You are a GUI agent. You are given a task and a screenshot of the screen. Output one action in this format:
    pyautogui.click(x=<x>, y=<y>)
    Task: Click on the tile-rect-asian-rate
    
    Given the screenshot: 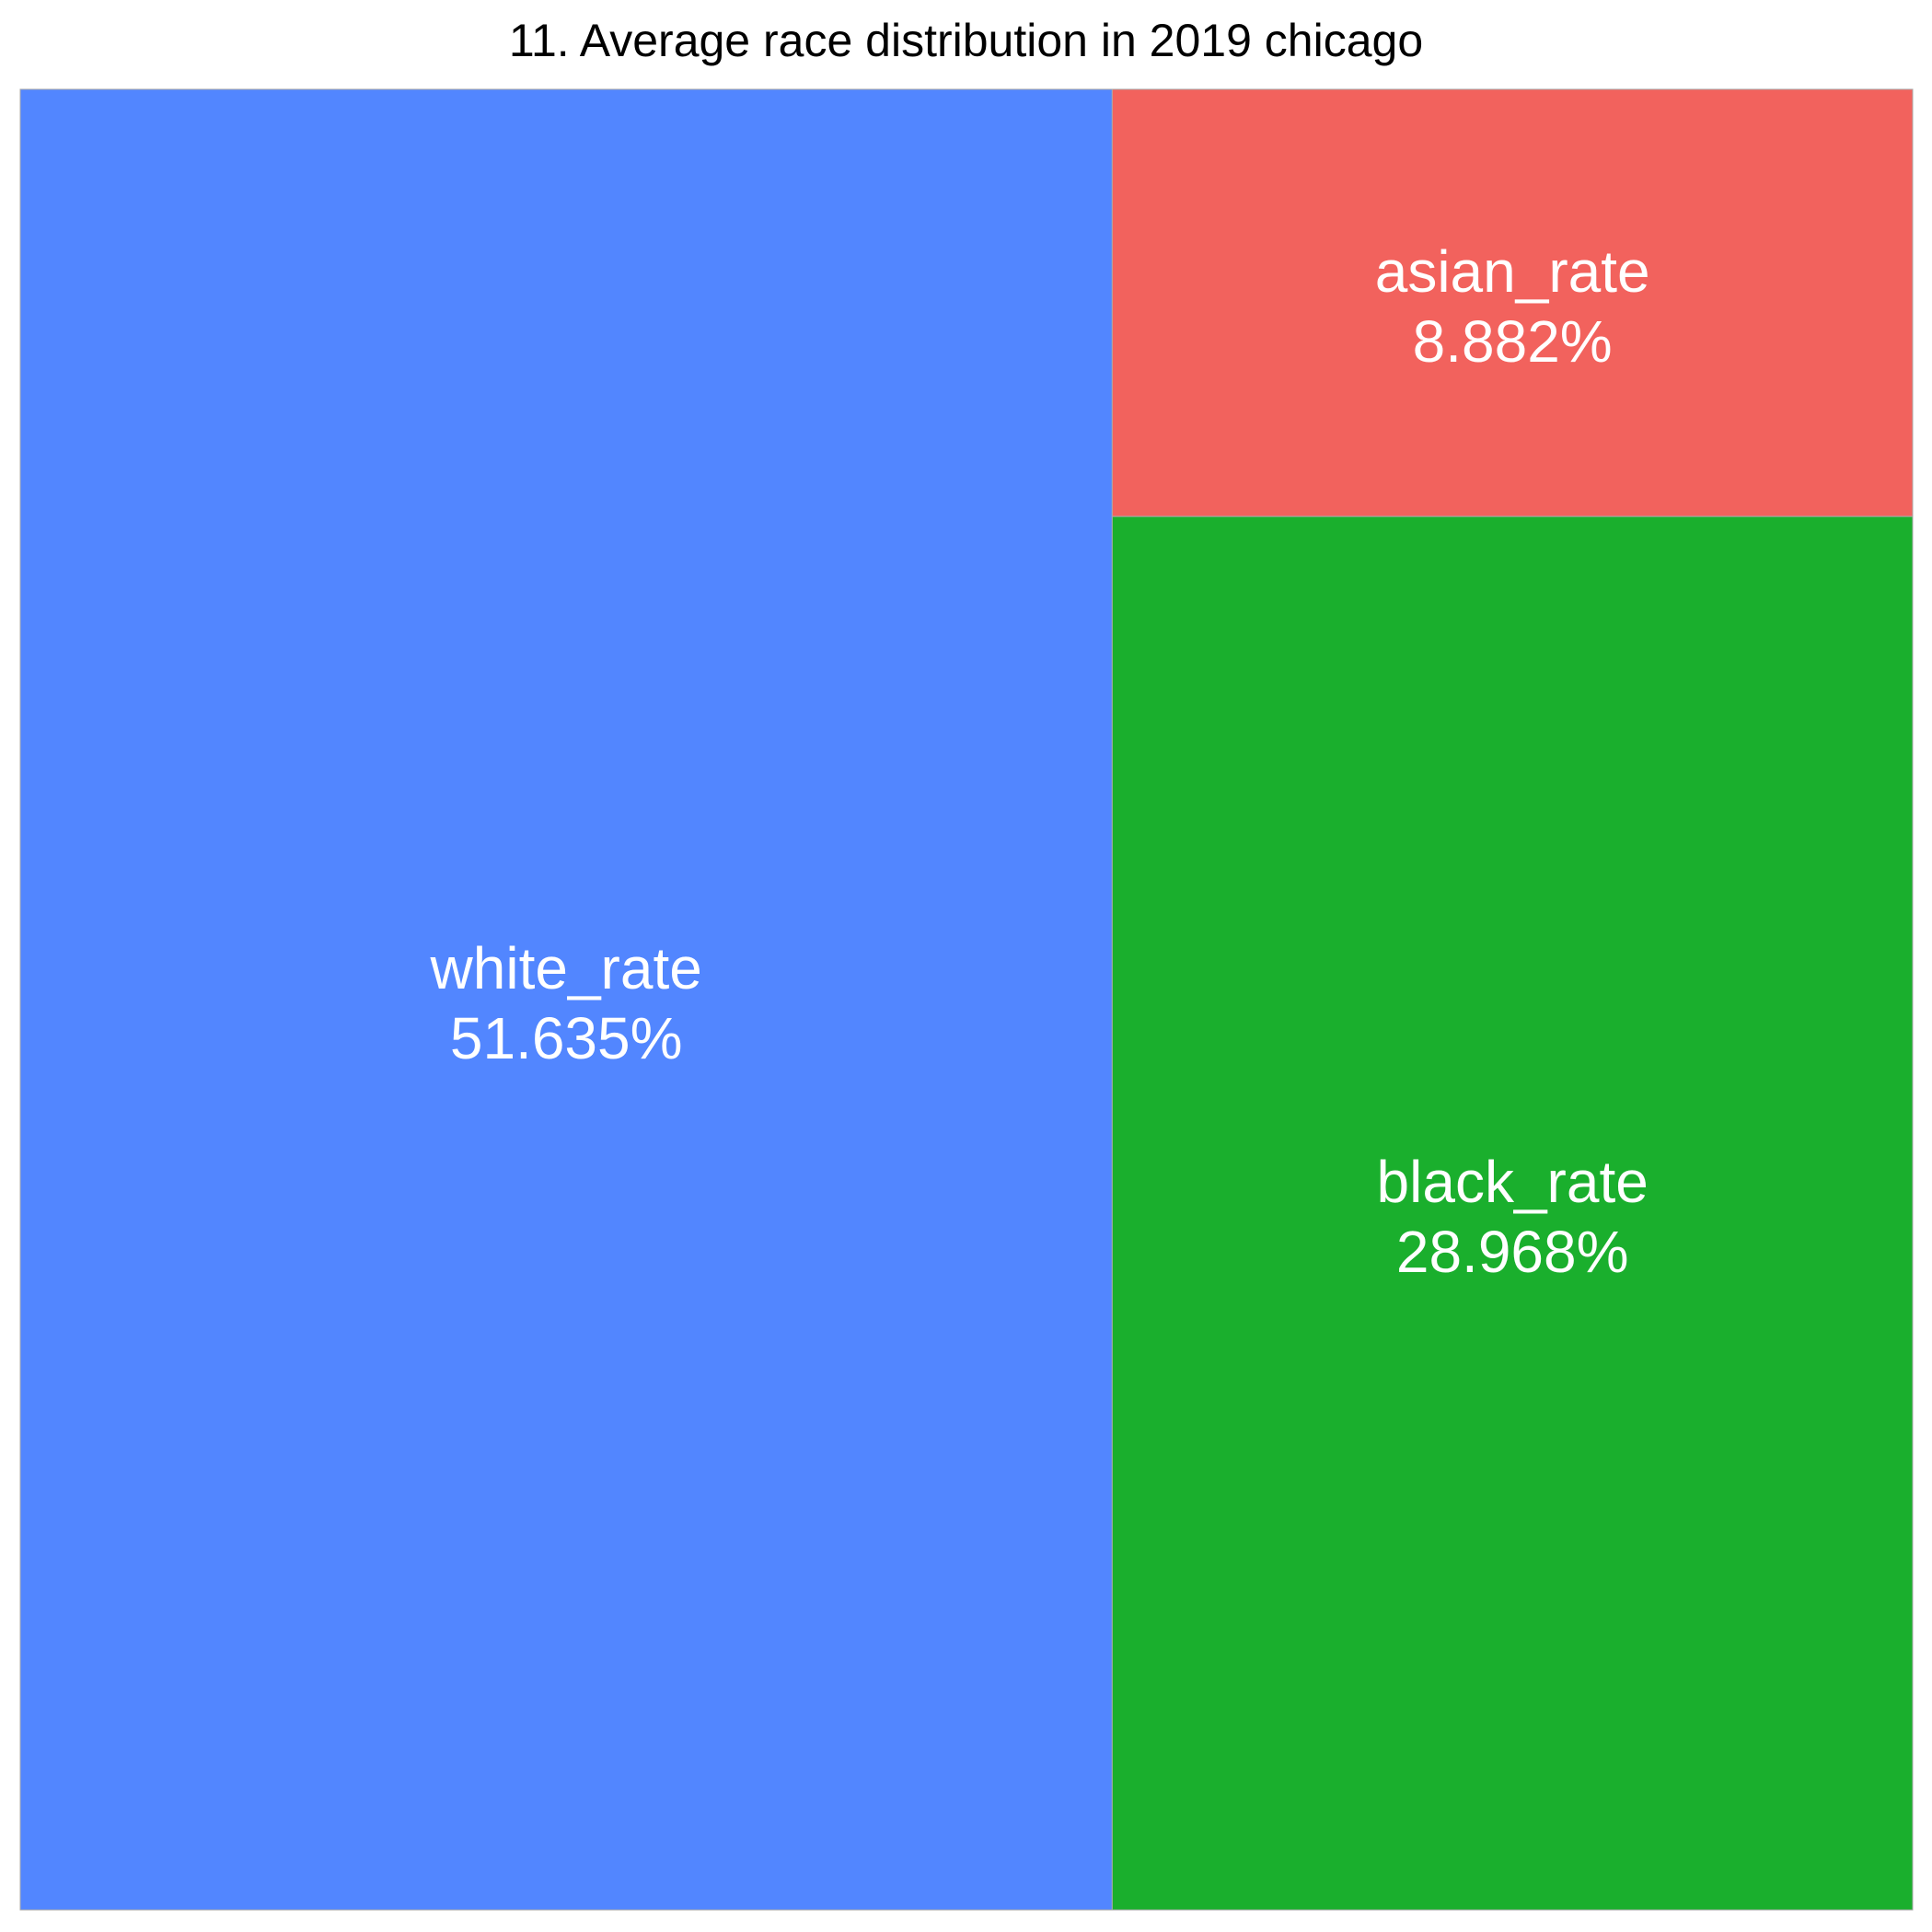 What is the action you would take?
    pyautogui.click(x=1513, y=303)
    